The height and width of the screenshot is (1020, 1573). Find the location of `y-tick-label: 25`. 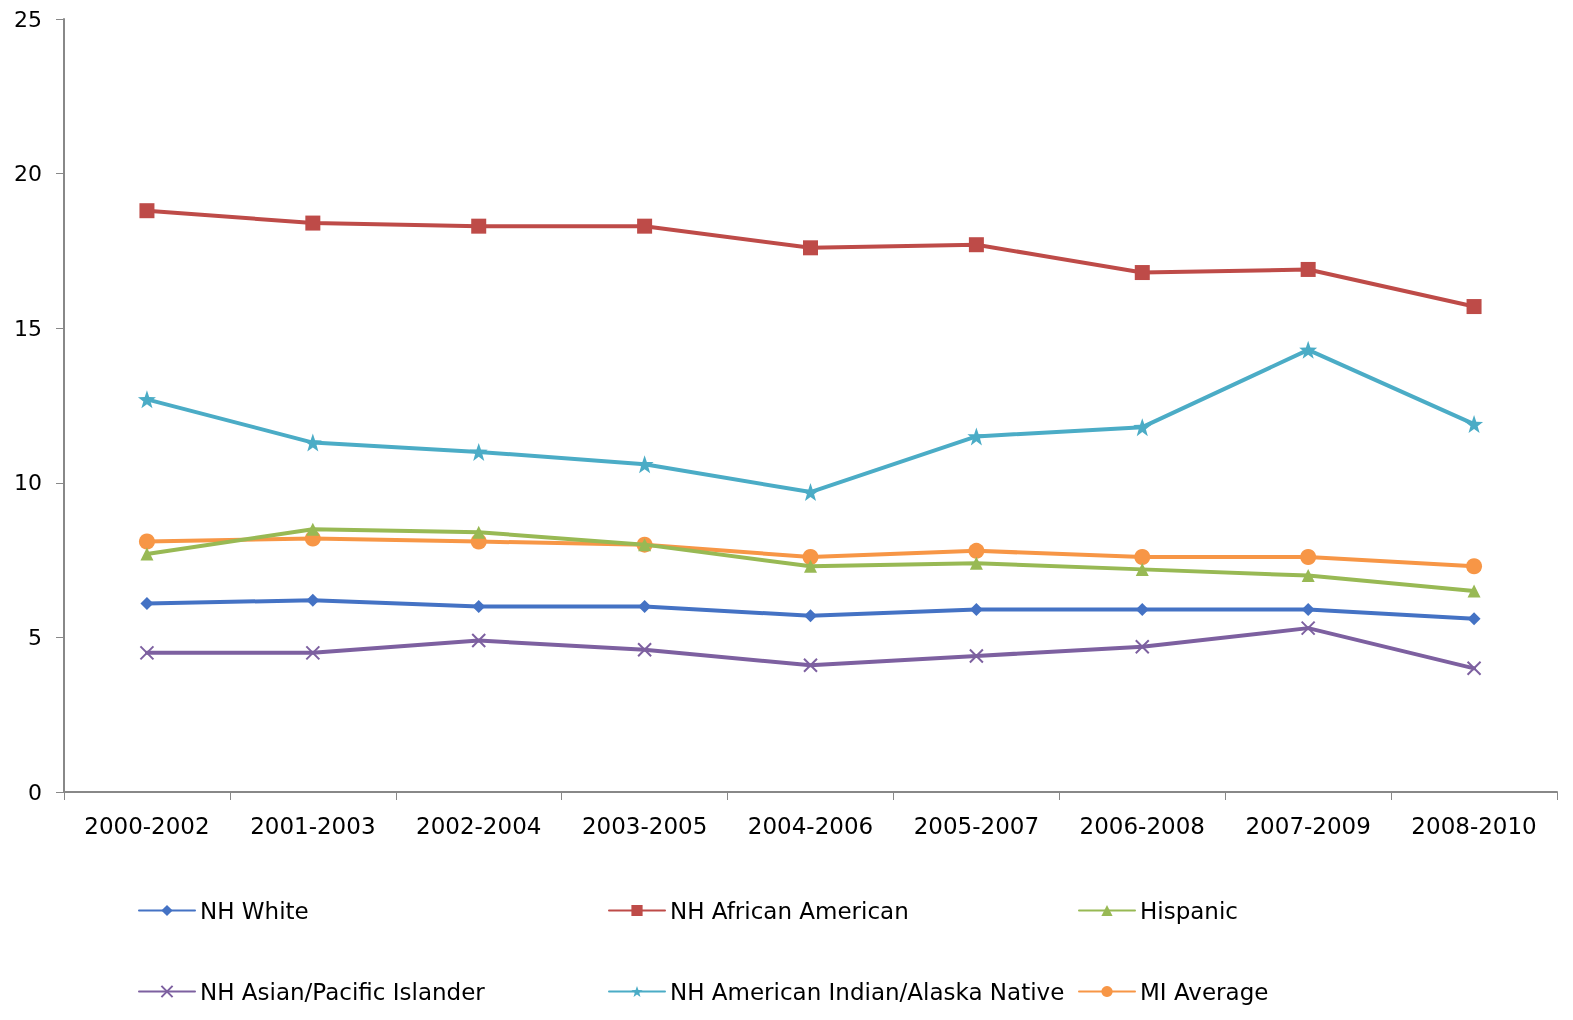

y-tick-label: 25 is located at coordinates (28, 19).